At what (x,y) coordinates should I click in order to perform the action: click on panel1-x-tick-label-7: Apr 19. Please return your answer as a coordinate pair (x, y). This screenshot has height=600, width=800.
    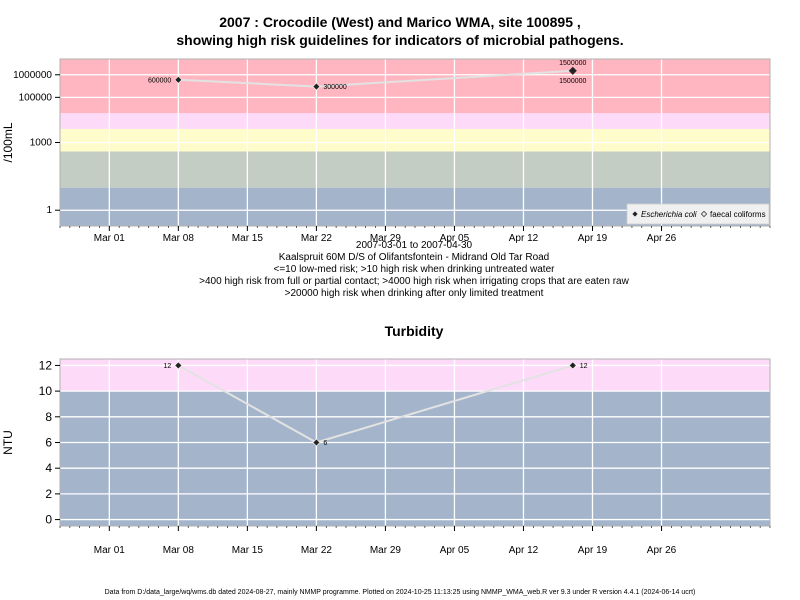
    Looking at the image, I should click on (593, 238).